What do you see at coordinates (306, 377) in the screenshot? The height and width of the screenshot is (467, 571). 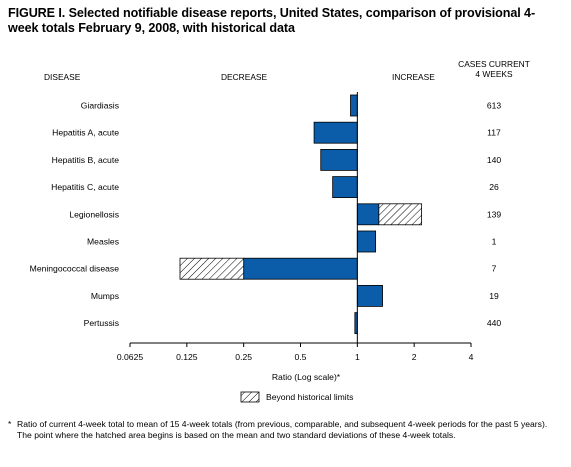 I see `x-axis-label: Ratio (Log scale)*` at bounding box center [306, 377].